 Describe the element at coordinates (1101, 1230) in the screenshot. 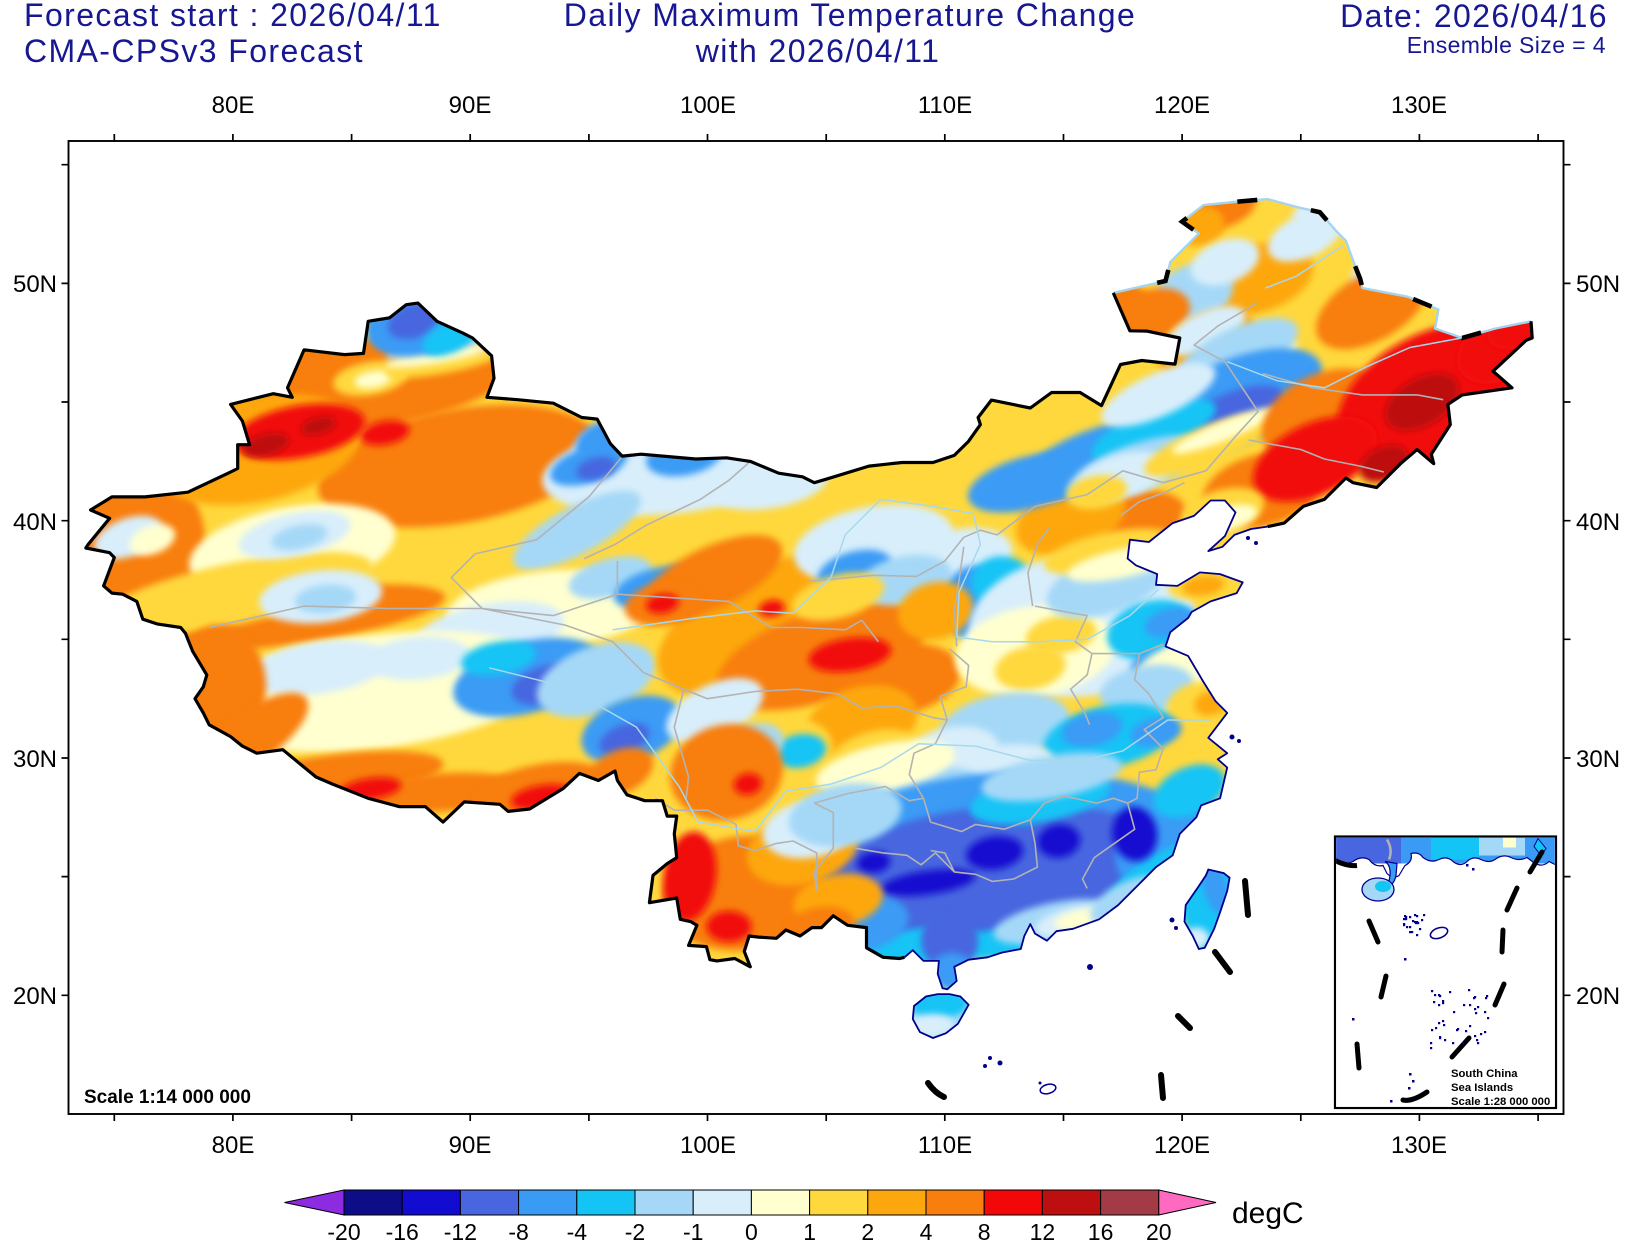

I see `svg-text: 16` at that location.